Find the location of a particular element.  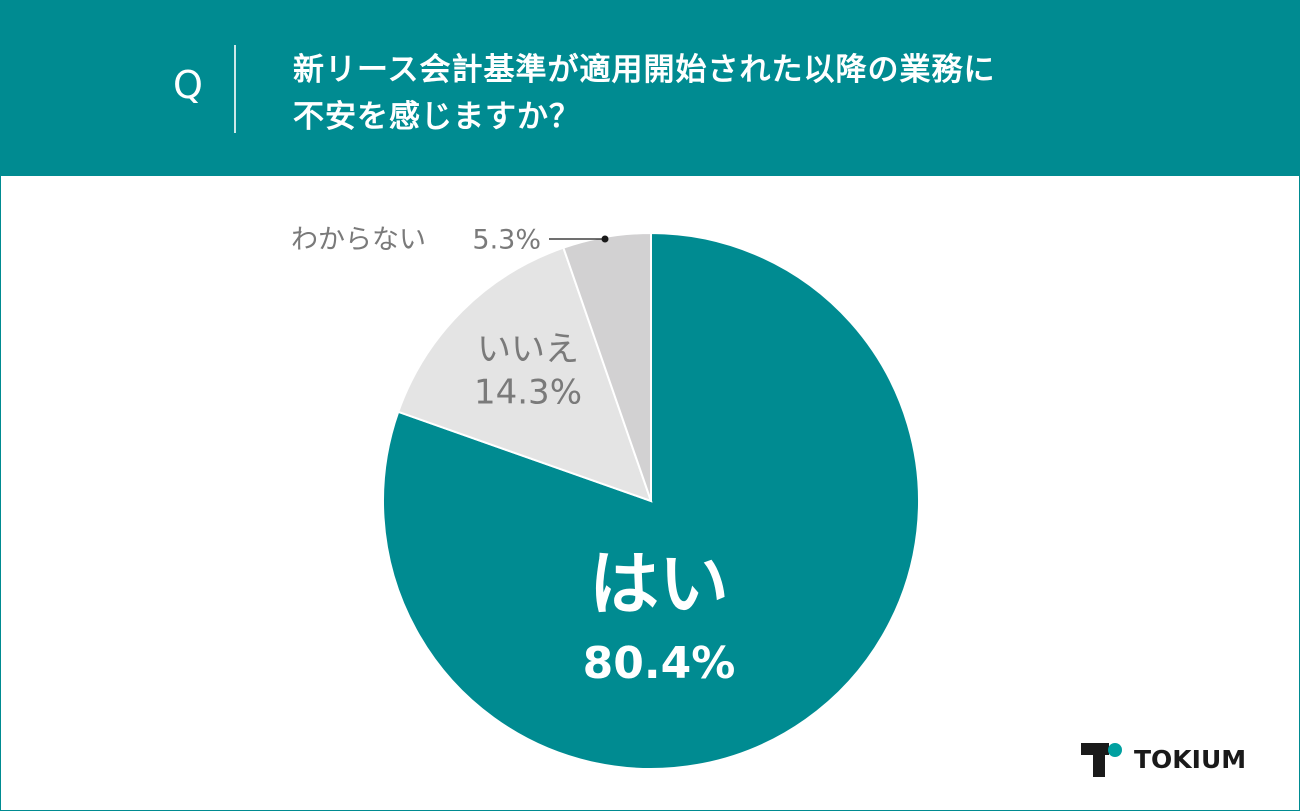

slice-label: わからない is located at coordinates (358, 240).